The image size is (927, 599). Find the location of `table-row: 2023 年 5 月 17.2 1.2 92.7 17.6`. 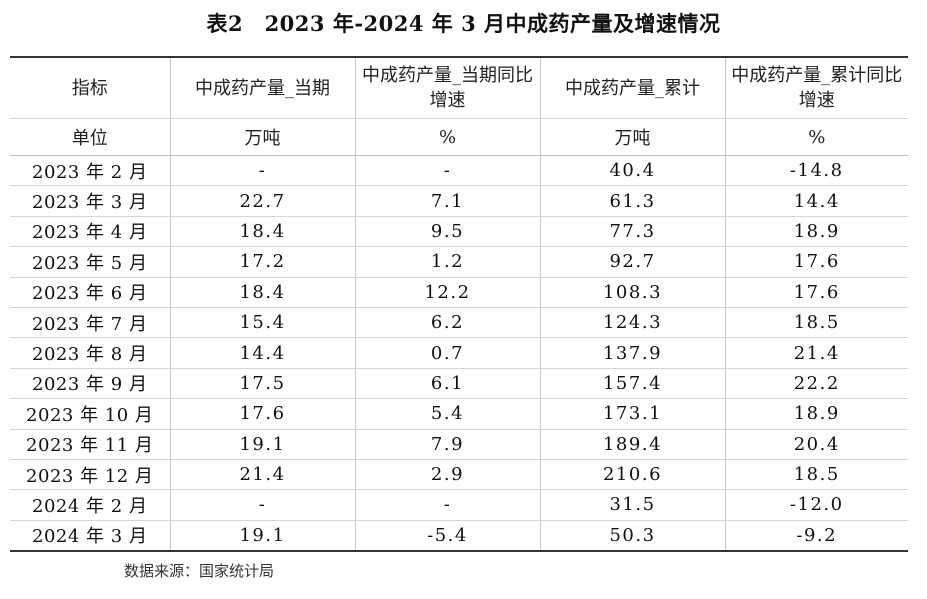

table-row: 2023 年 5 月 17.2 1.2 92.7 17.6 is located at coordinates (459, 262).